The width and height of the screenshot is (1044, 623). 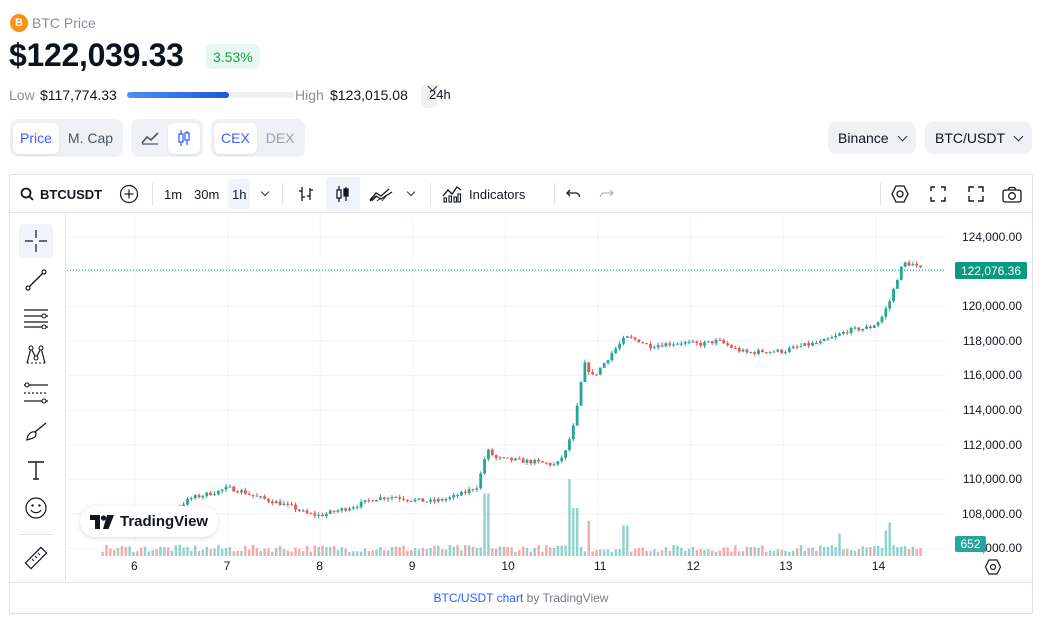 What do you see at coordinates (150, 138) in the screenshot?
I see `line-chart-icon` at bounding box center [150, 138].